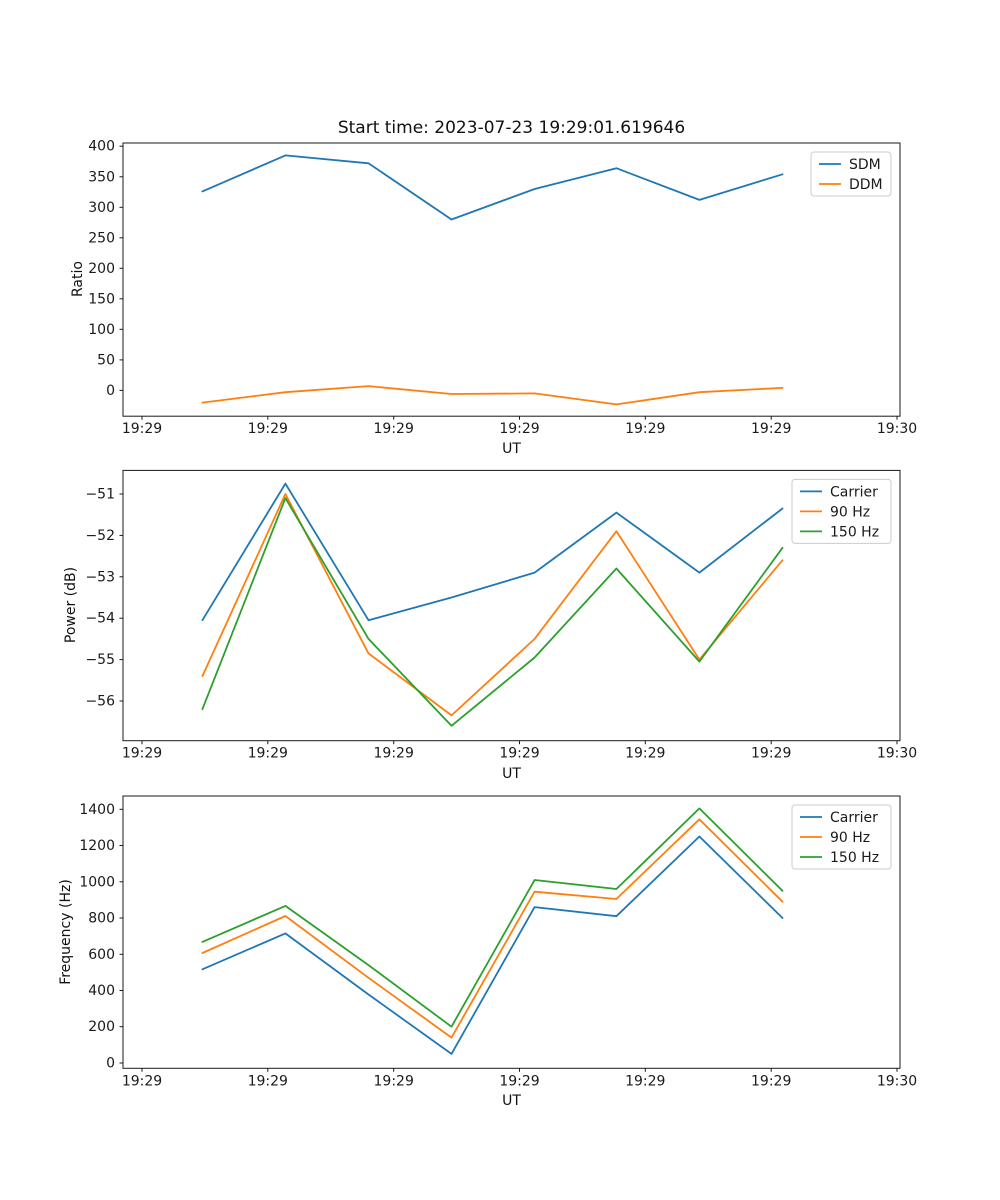  I want to click on ylabel-frequency: Frequency (Hz), so click(66, 932).